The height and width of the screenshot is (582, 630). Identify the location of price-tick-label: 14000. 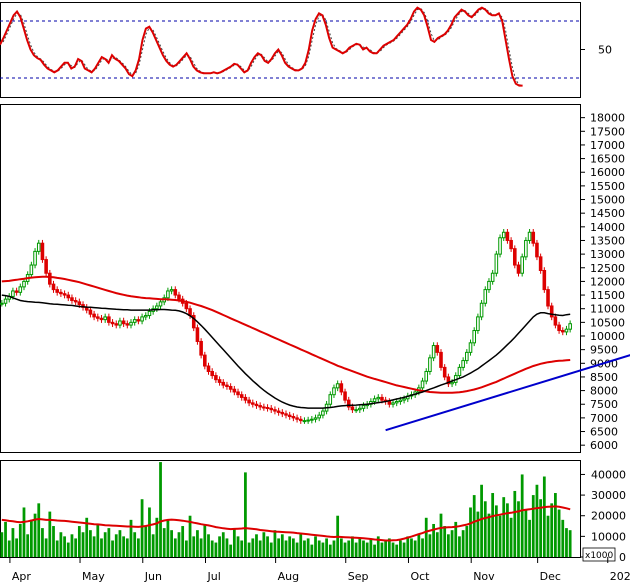
(607, 227).